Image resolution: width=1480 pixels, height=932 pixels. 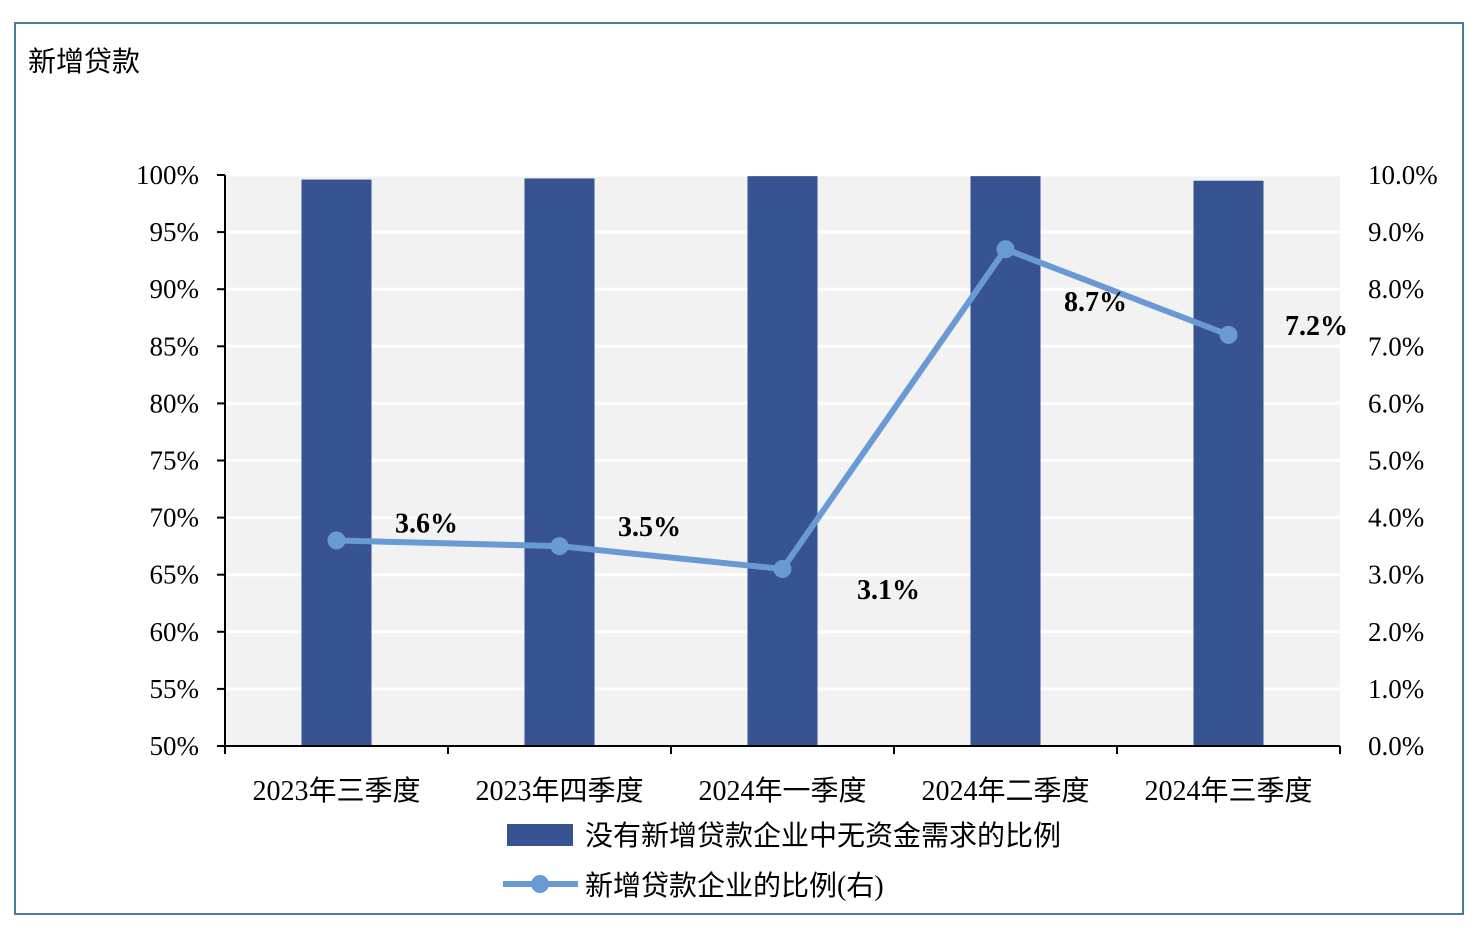 I want to click on right-tick-label: 6.0%, so click(x=1396, y=403).